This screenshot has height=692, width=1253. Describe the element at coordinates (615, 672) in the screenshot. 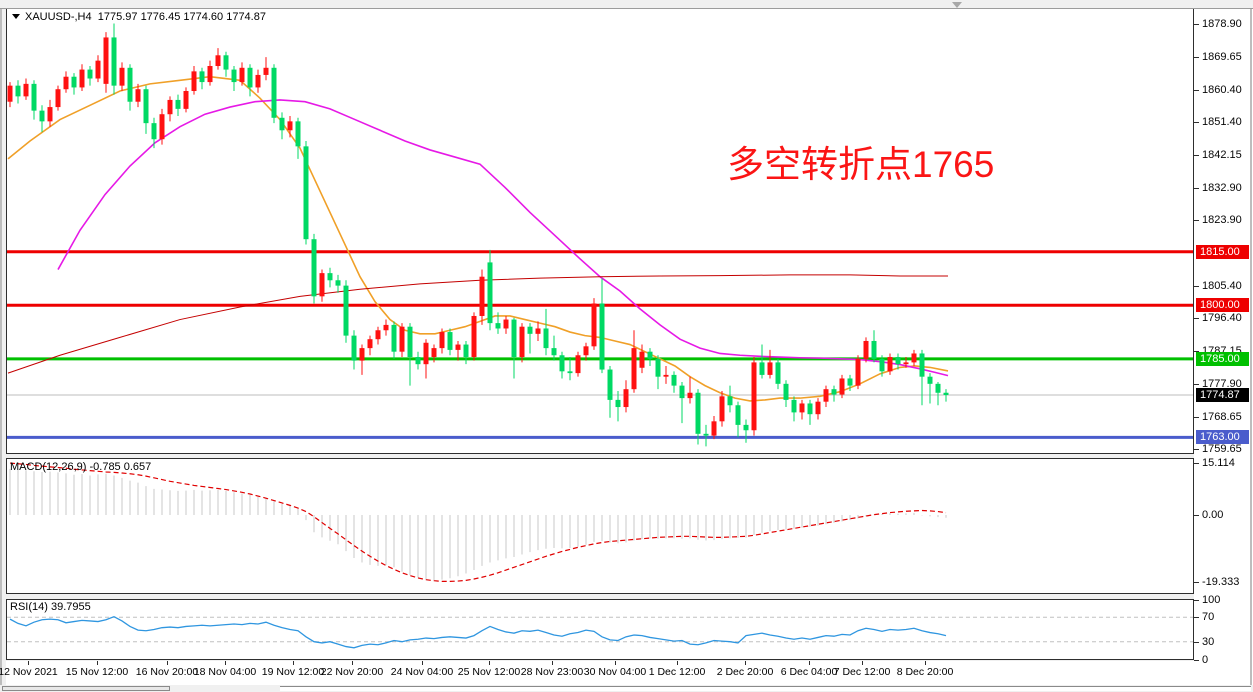

I see `time-axis-label: 30 Nov 04:00` at that location.